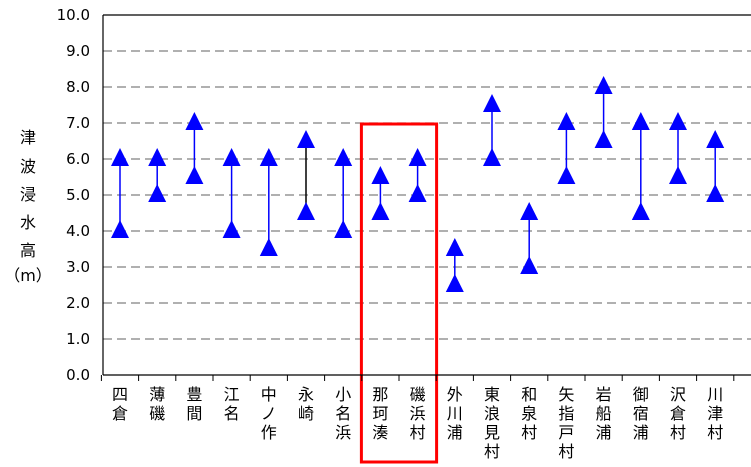  Describe the element at coordinates (343, 413) in the screenshot. I see `category-label: 小名浜` at that location.